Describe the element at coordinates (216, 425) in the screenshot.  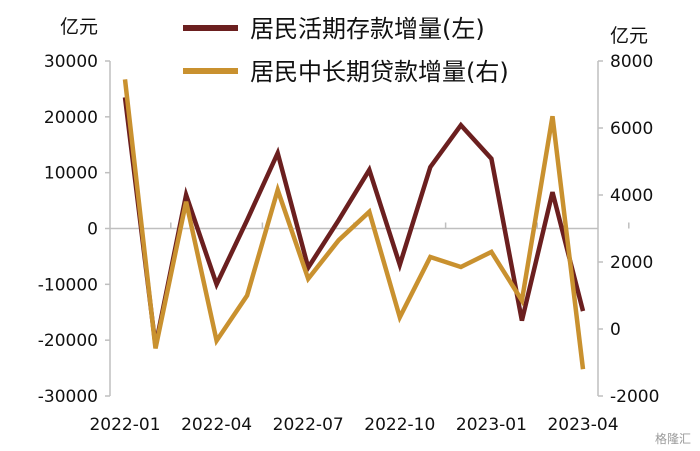
I see `x-tick-label: 2022-04` at that location.